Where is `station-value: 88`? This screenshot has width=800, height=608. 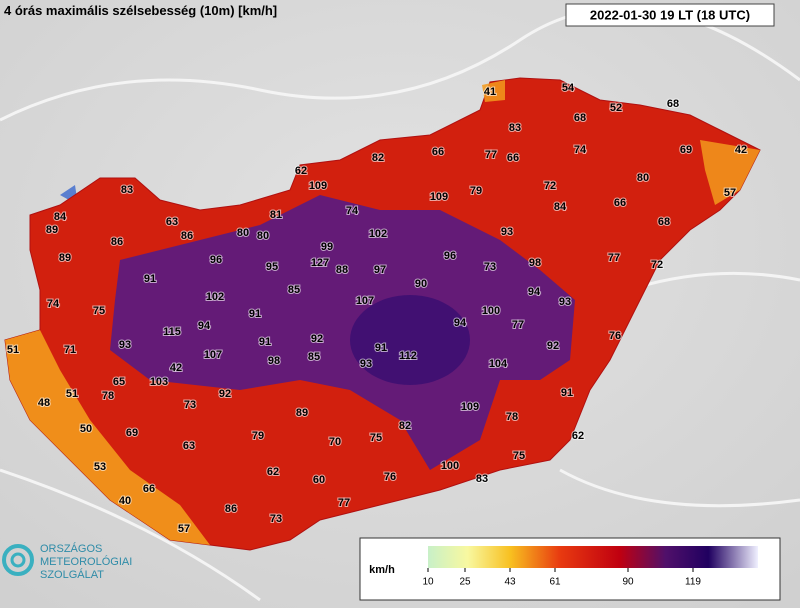
station-value: 88 is located at coordinates (342, 270).